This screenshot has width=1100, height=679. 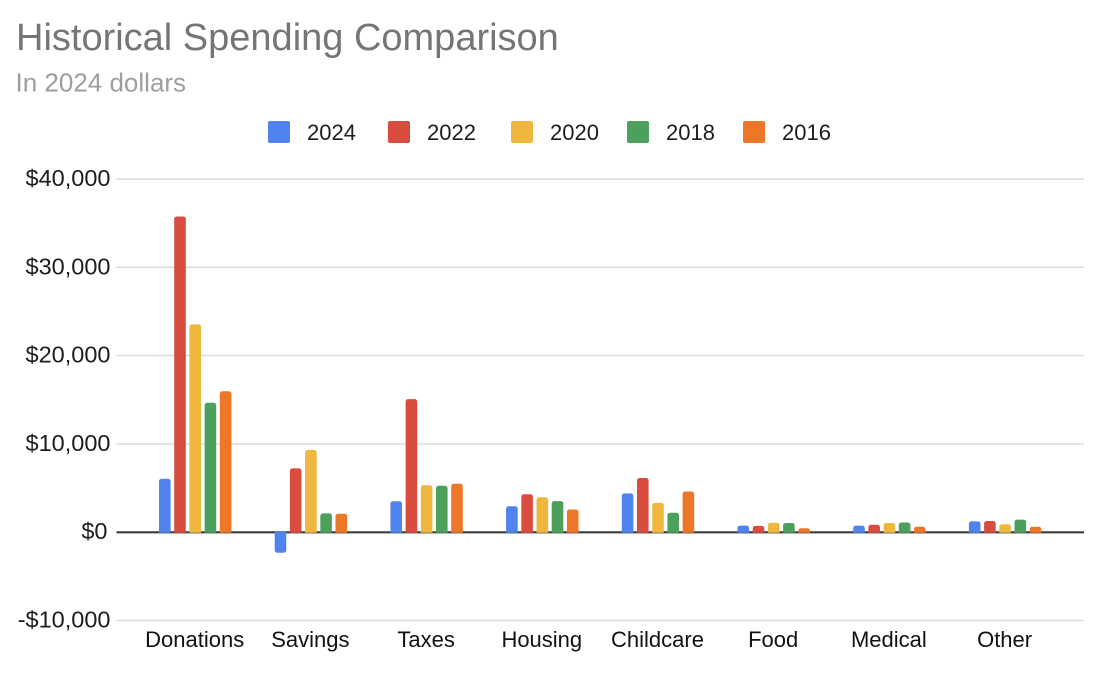 What do you see at coordinates (889, 639) in the screenshot?
I see `svg-text: Medical` at bounding box center [889, 639].